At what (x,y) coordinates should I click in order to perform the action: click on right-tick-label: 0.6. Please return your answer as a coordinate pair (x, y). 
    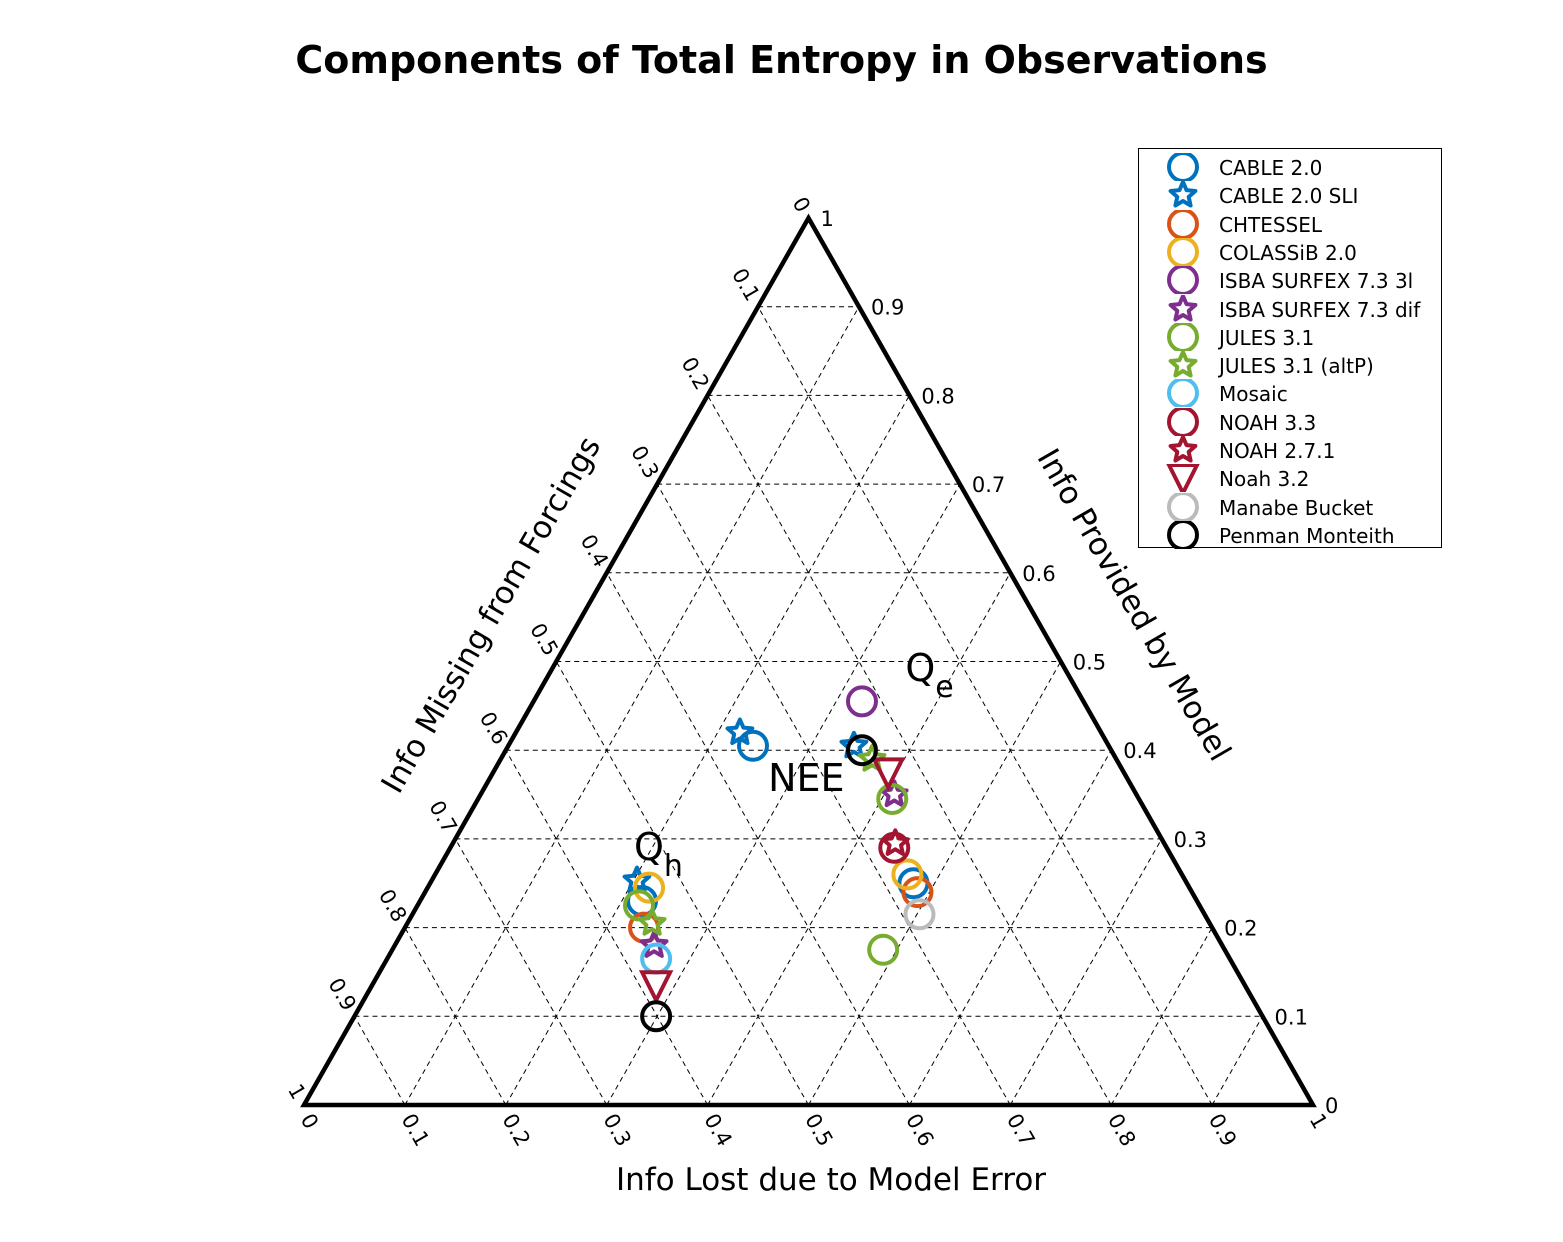
    Looking at the image, I should click on (1038, 574).